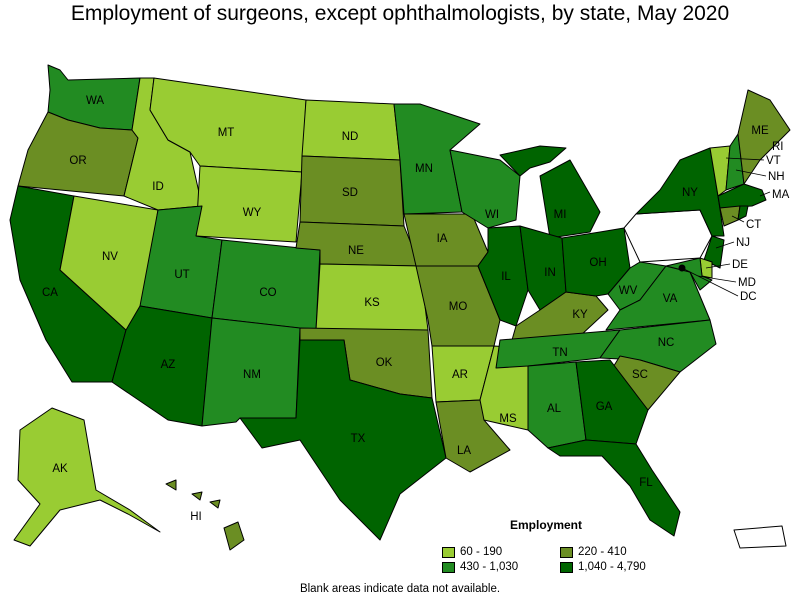  I want to click on label-mi: MI, so click(560, 215).